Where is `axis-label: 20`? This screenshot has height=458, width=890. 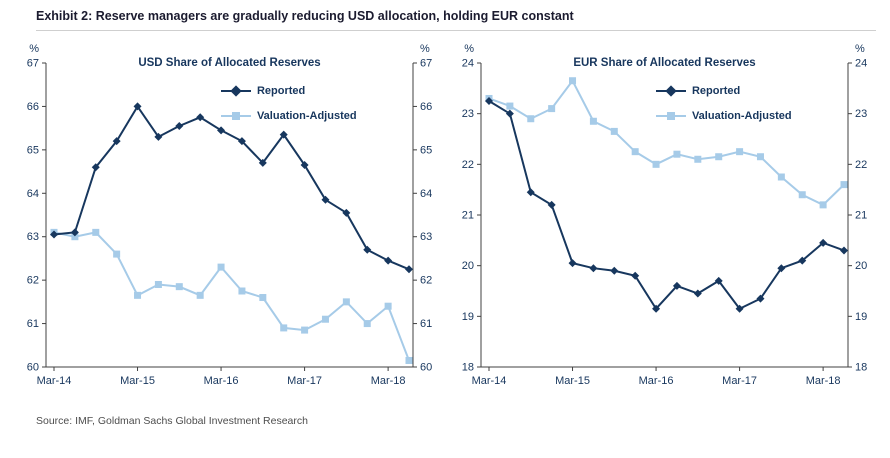
axis-label: 20 is located at coordinates (468, 266).